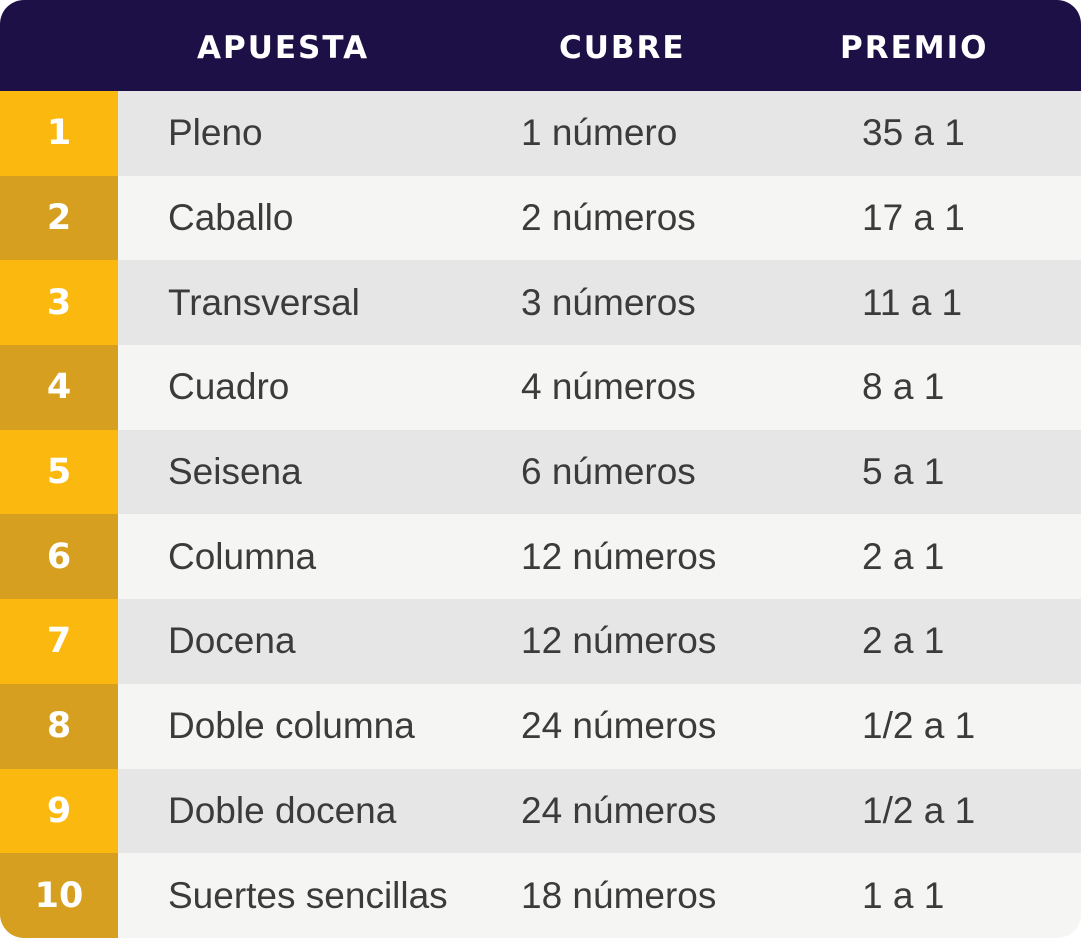 This screenshot has height=938, width=1081. What do you see at coordinates (282, 810) in the screenshot?
I see `bet-name: Doble docena` at bounding box center [282, 810].